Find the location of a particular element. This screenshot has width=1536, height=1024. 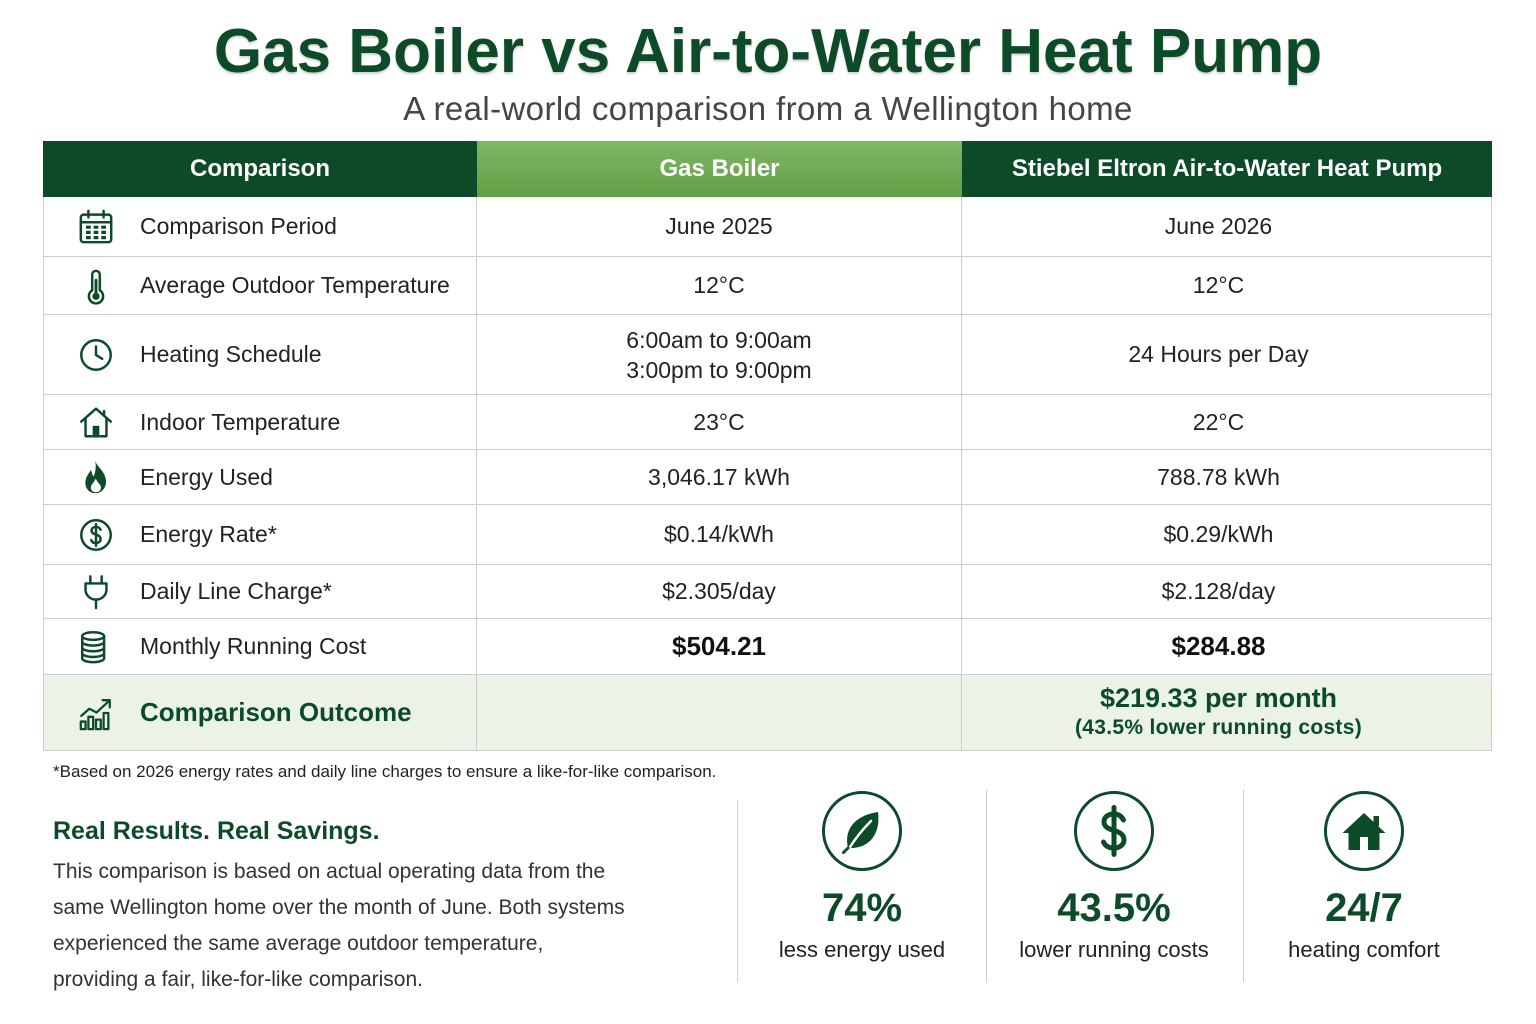

gas-boiler-value: $2.305/day is located at coordinates (719, 591).